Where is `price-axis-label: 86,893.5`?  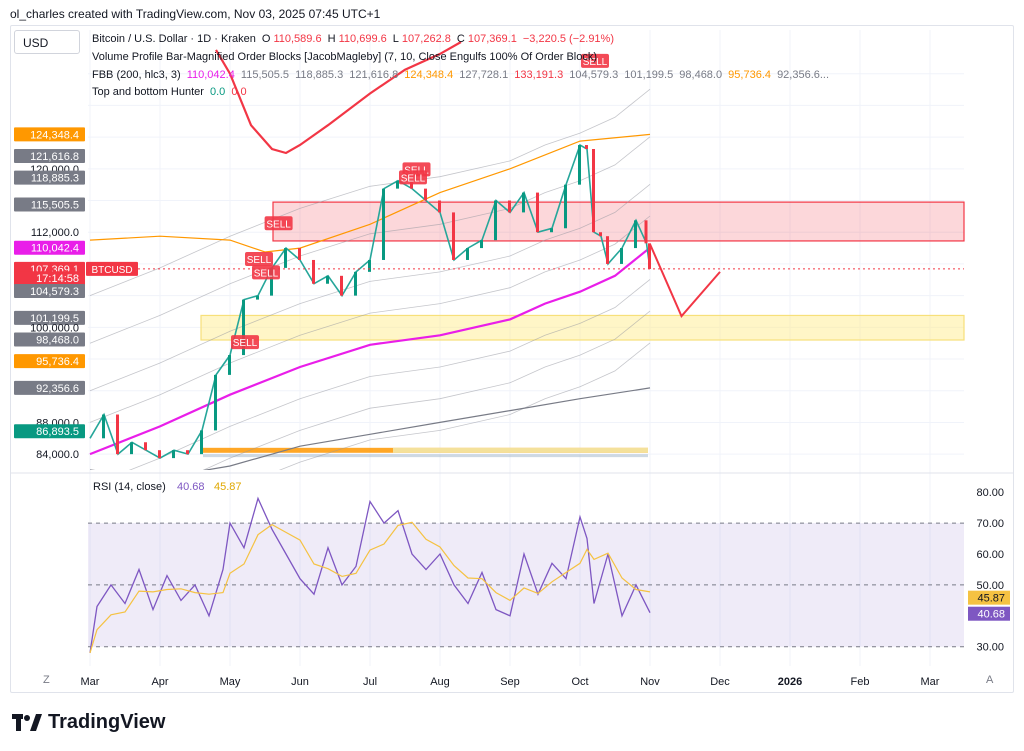
price-axis-label: 86,893.5 is located at coordinates (57, 432).